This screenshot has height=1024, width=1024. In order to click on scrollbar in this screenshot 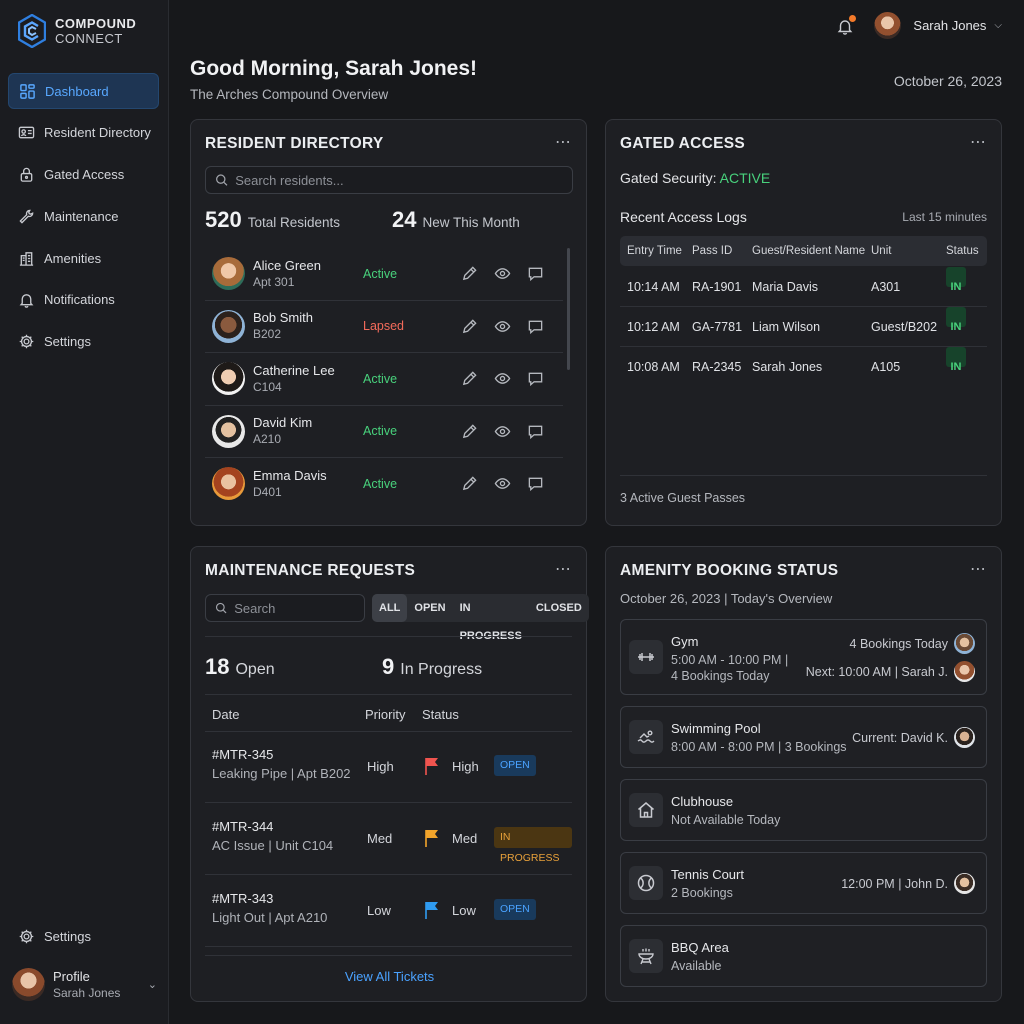, I will do `click(568, 309)`.